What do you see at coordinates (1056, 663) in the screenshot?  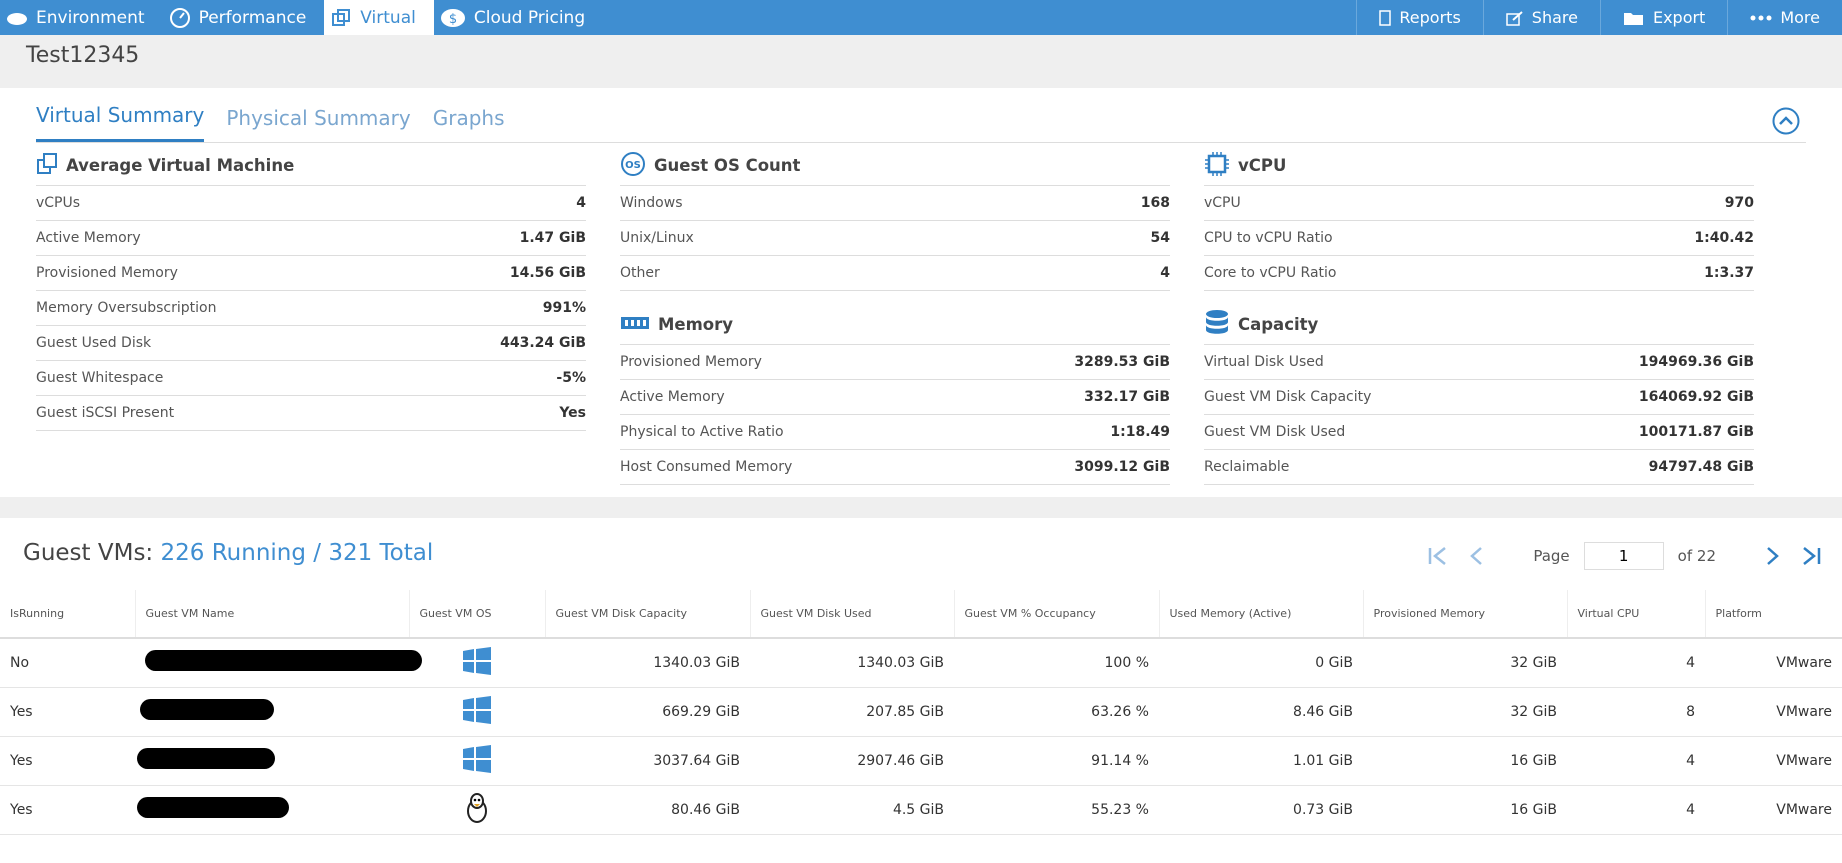 I see `cell: 100 %` at bounding box center [1056, 663].